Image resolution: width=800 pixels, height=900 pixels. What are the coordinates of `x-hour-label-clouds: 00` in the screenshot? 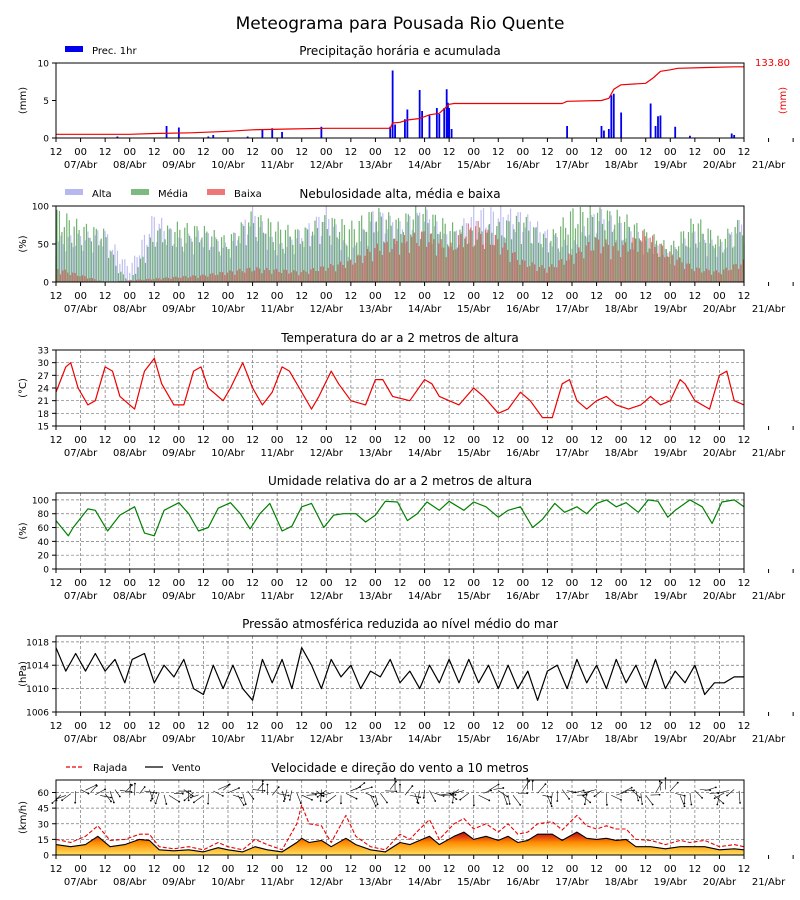 It's located at (670, 296).